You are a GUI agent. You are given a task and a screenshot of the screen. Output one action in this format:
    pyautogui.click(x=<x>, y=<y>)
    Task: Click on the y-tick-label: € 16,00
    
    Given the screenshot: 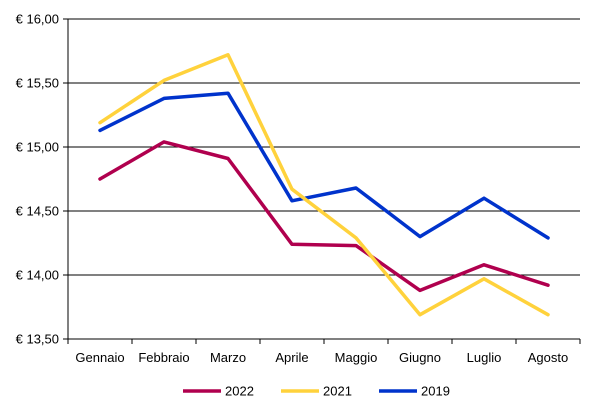 What is the action you would take?
    pyautogui.click(x=37, y=19)
    